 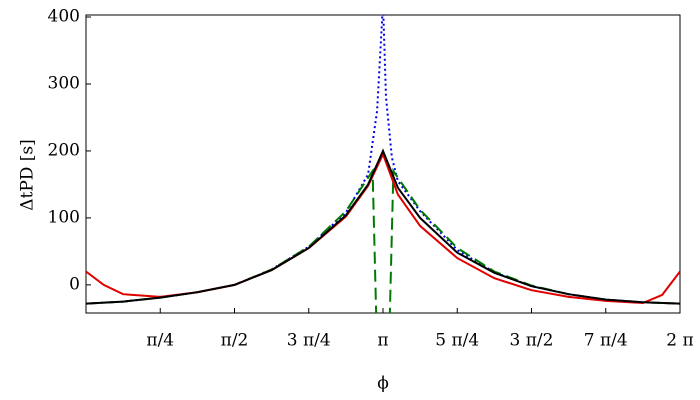 I want to click on x-tick-label: 7 π/4, so click(x=606, y=341).